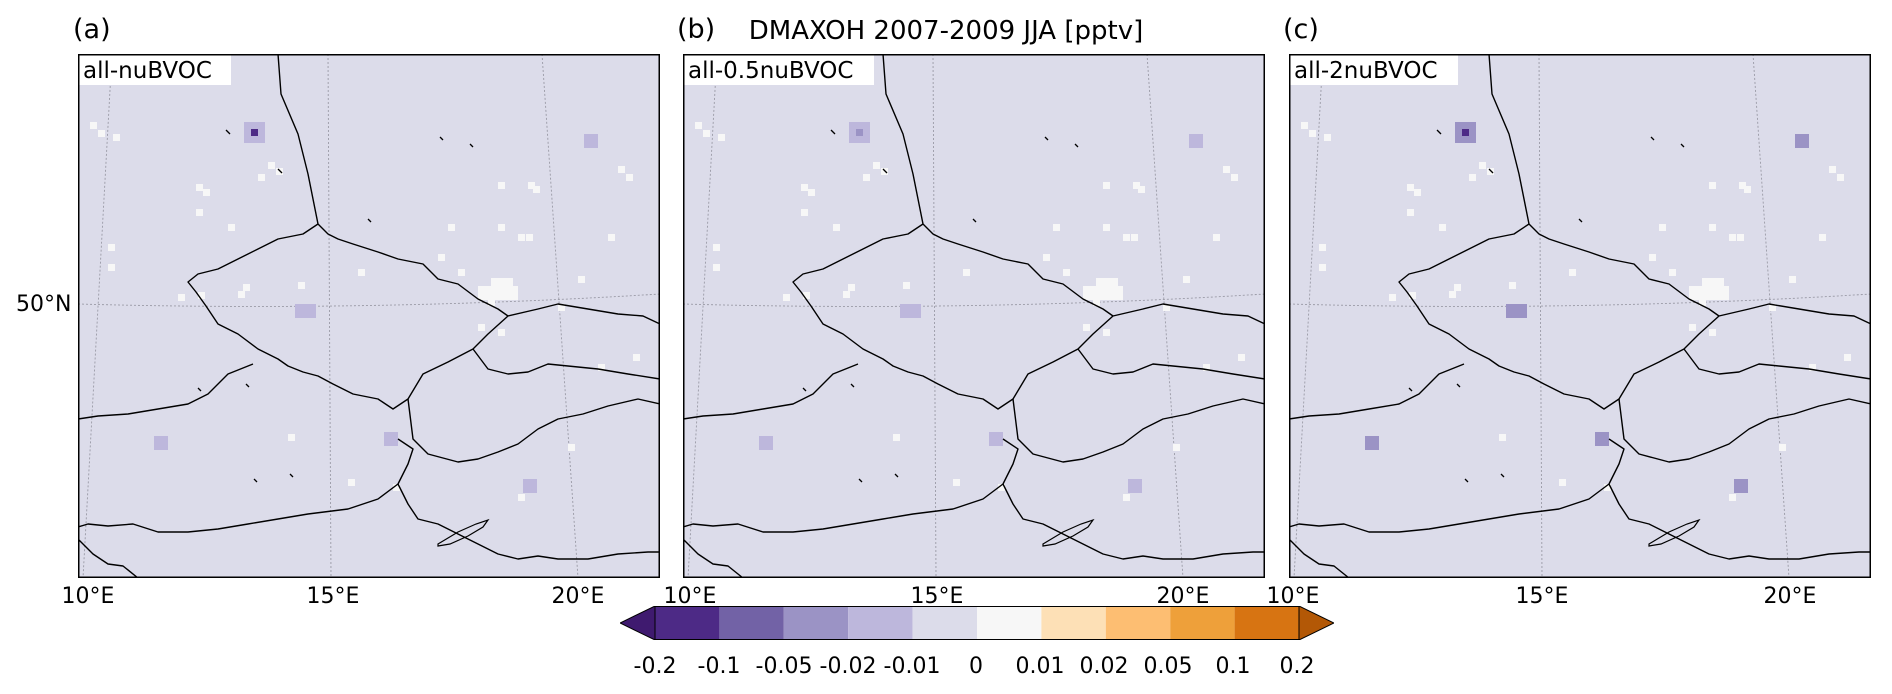 The image size is (1892, 694). I want to click on lat-label-50N: 50°N, so click(44, 304).